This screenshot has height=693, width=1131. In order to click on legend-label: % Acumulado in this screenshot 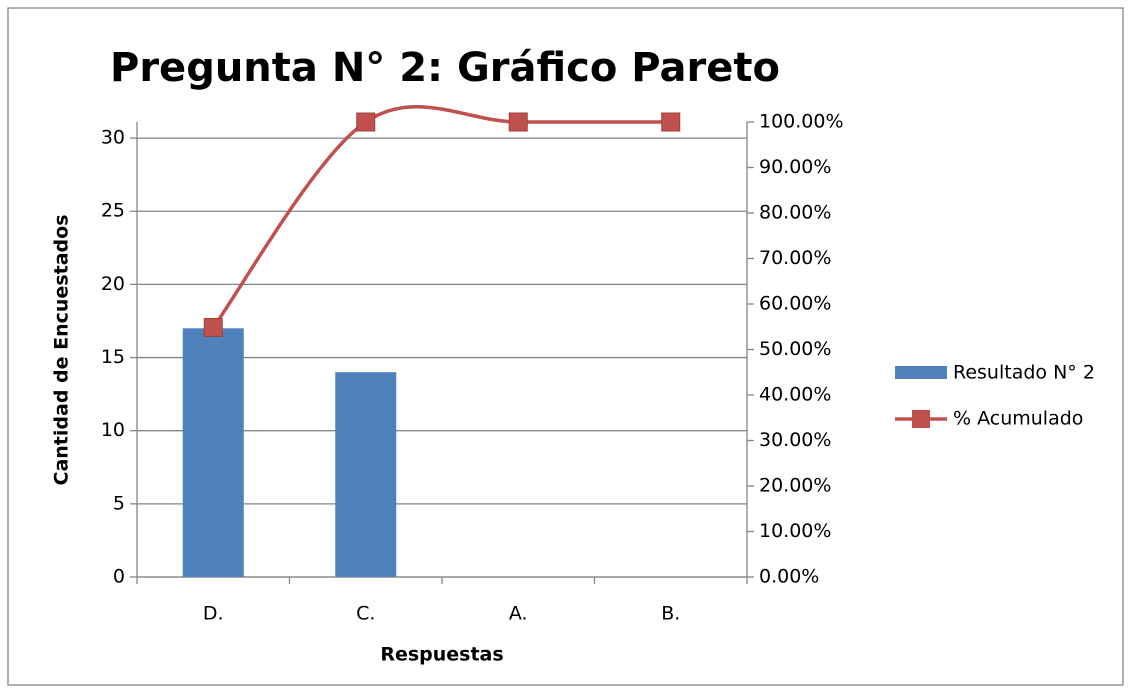, I will do `click(1018, 419)`.